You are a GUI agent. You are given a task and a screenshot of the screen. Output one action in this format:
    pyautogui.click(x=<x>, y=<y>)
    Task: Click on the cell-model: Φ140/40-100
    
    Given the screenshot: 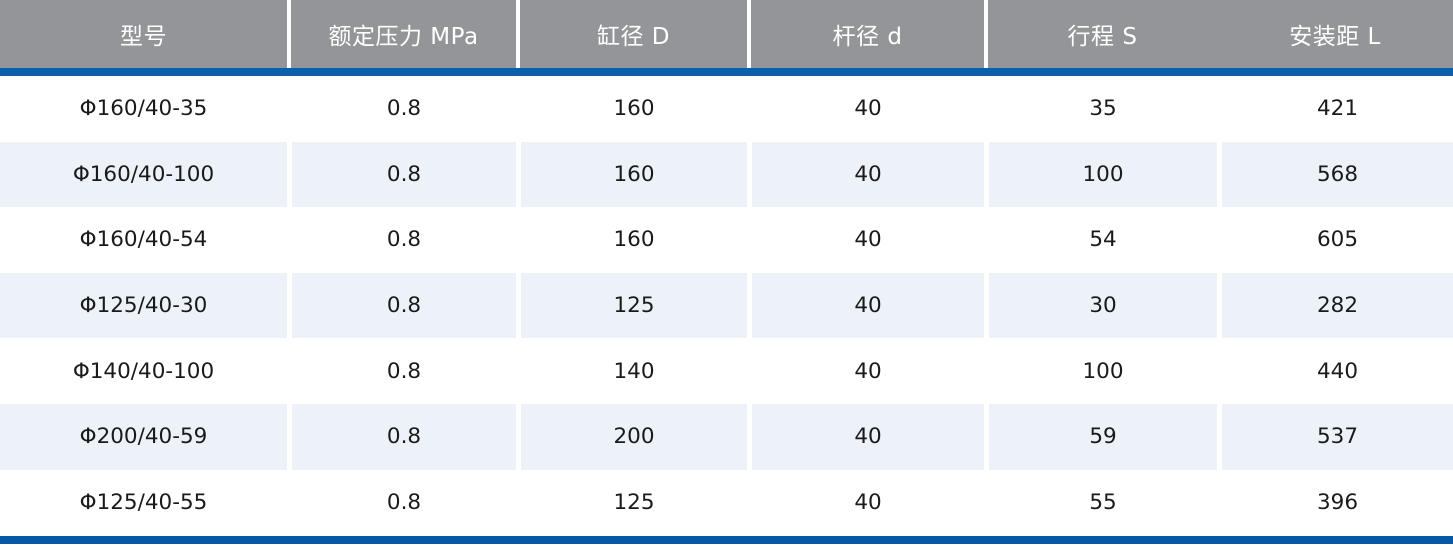 What is the action you would take?
    pyautogui.click(x=143, y=371)
    